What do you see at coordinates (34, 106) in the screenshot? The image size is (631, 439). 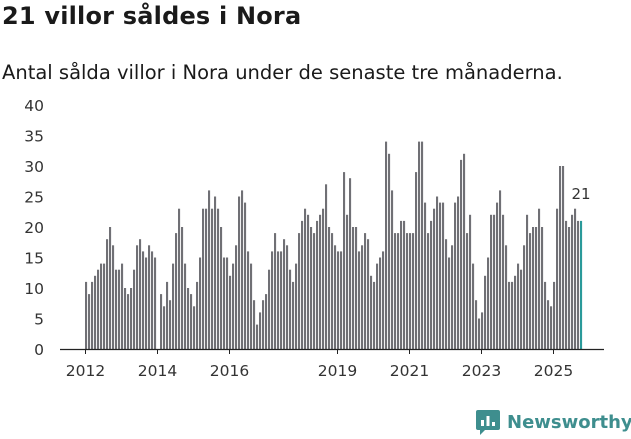 I see `y-tick-label: 40` at bounding box center [34, 106].